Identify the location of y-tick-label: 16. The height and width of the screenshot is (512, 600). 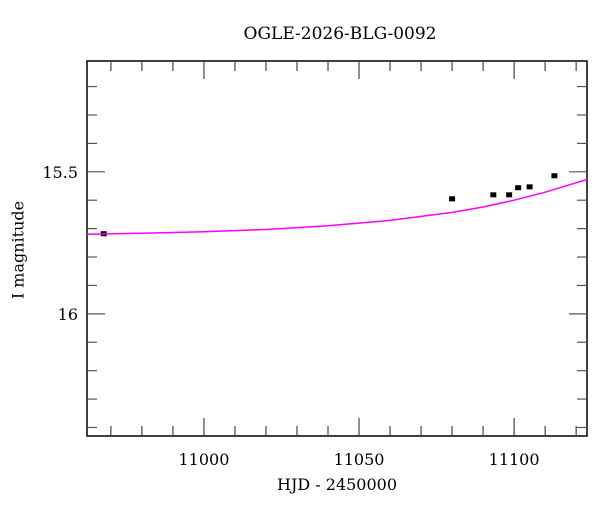
(68, 314).